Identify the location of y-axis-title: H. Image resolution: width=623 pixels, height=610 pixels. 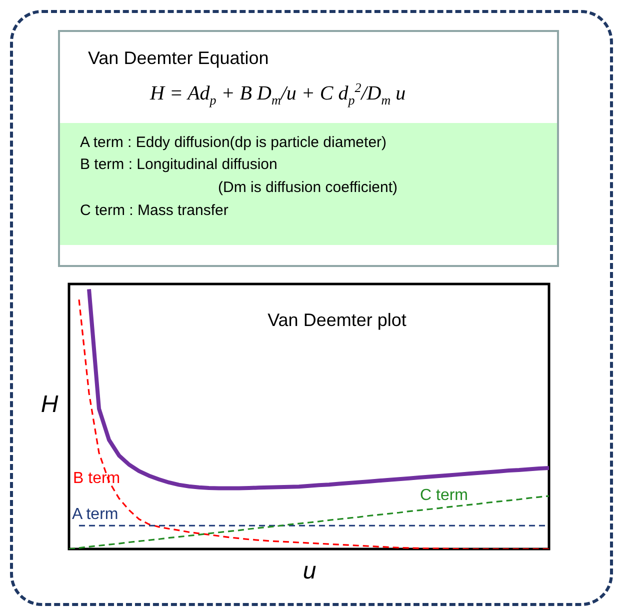
(49, 404).